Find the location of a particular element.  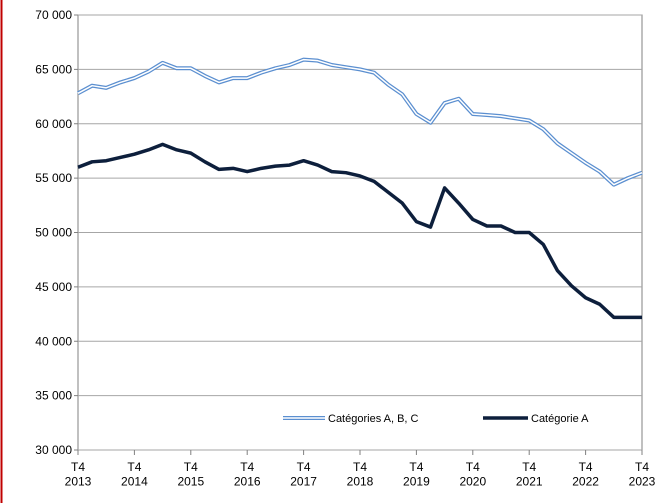

legend-label: Catégories A, B, C is located at coordinates (373, 419).